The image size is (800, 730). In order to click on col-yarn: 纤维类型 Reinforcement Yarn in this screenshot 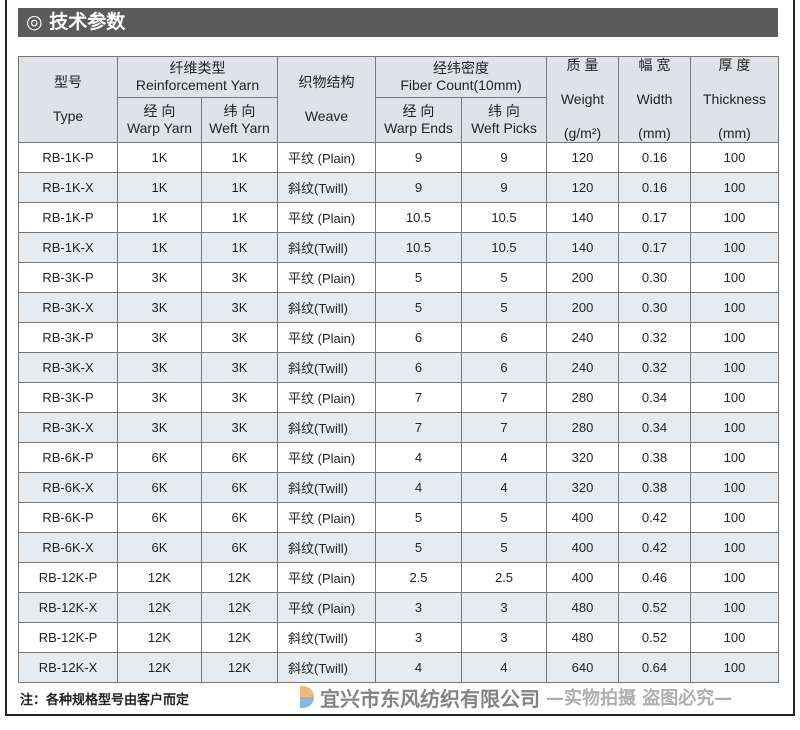, I will do `click(197, 77)`.